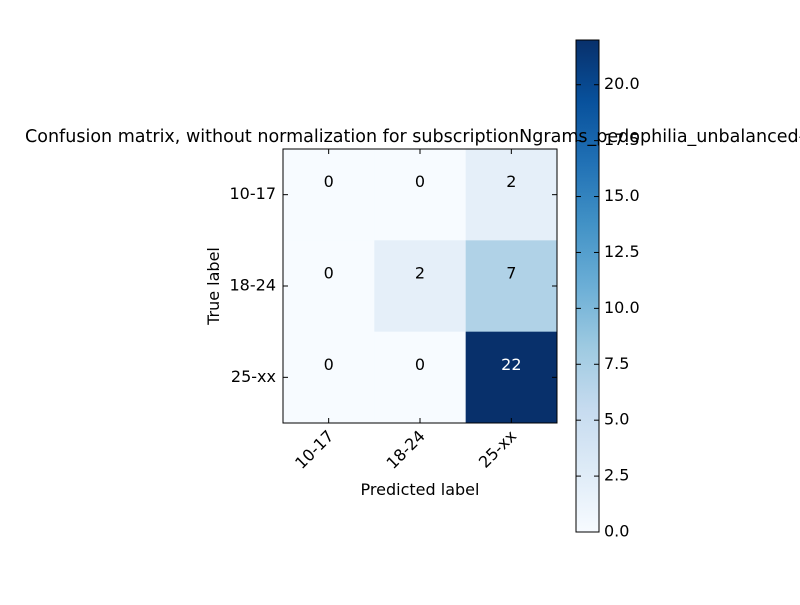 This screenshot has height=605, width=800. What do you see at coordinates (616, 475) in the screenshot?
I see `colorbar-tick-label: 2.5` at bounding box center [616, 475].